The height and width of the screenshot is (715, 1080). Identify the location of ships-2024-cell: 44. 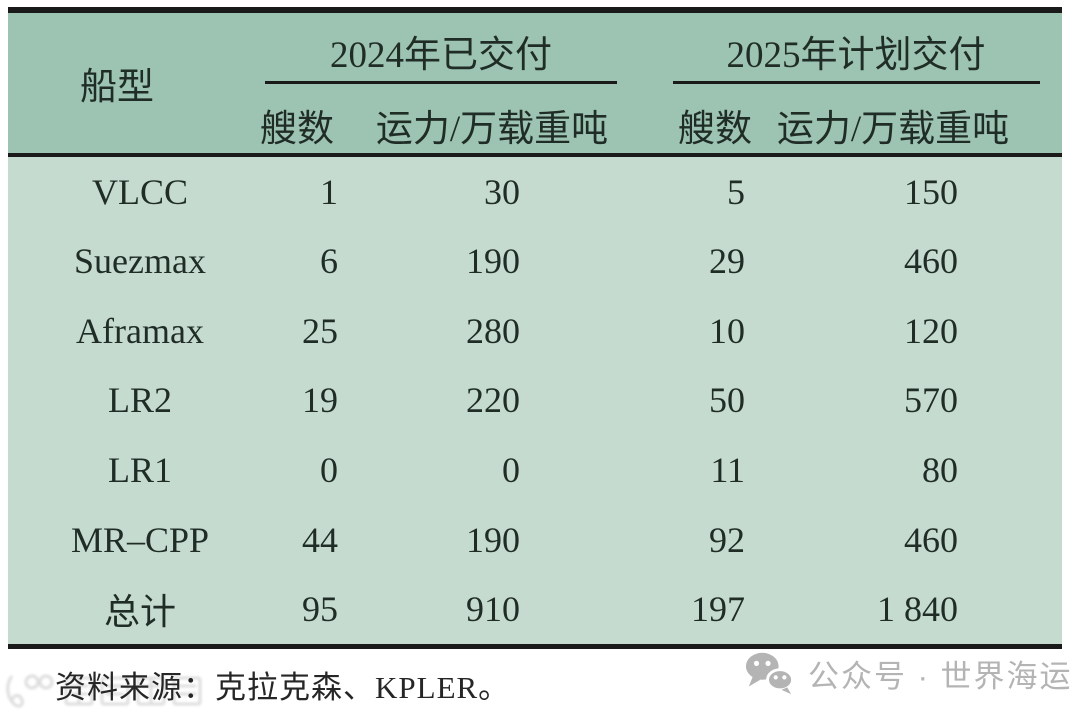
(320, 539).